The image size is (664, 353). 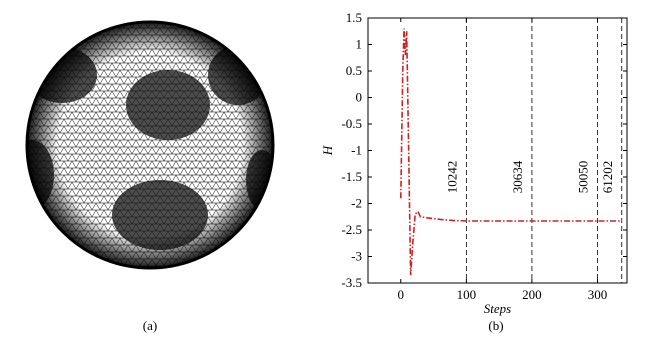 What do you see at coordinates (517, 176) in the screenshot?
I see `marker-label: 30634` at bounding box center [517, 176].